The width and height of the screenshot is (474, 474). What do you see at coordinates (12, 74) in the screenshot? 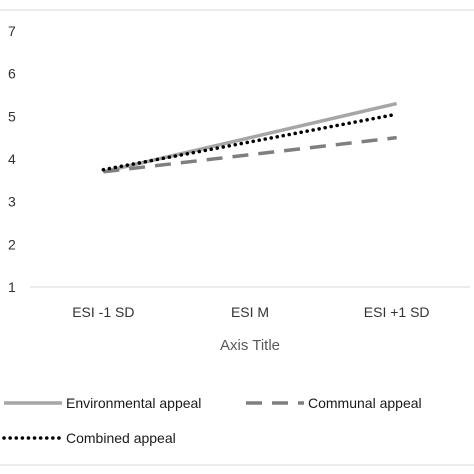
I see `y-tick-label: 6` at bounding box center [12, 74].